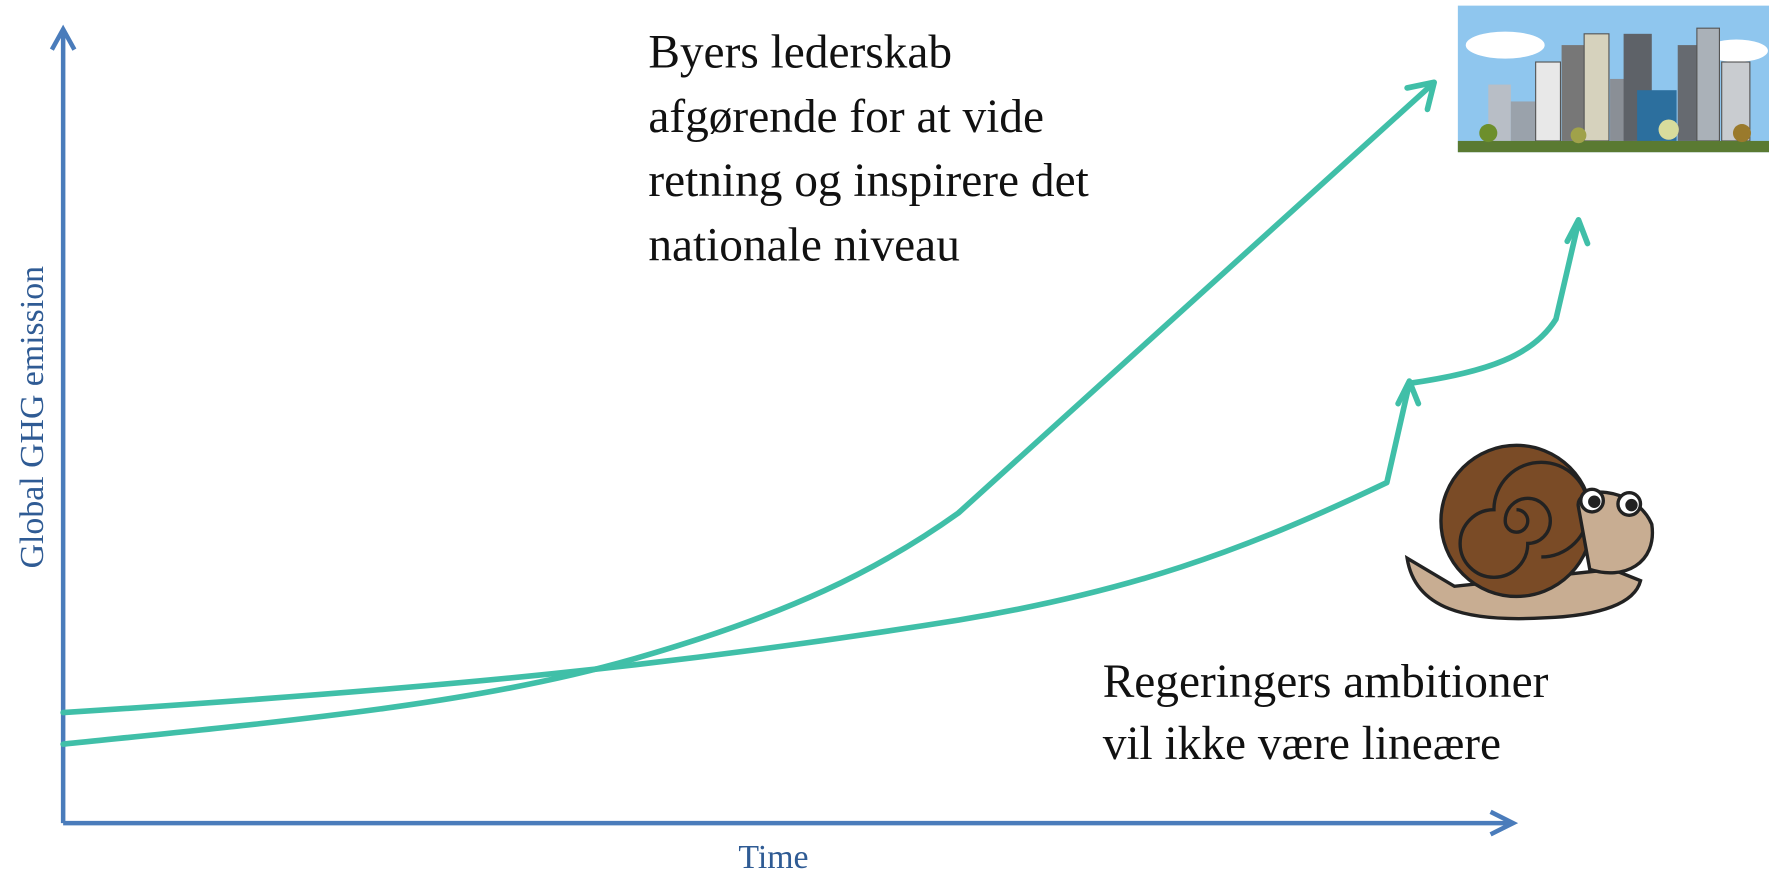 The image size is (1769, 874). Describe the element at coordinates (1302, 744) in the screenshot. I see `note-line: vil ikke være lineære` at that location.